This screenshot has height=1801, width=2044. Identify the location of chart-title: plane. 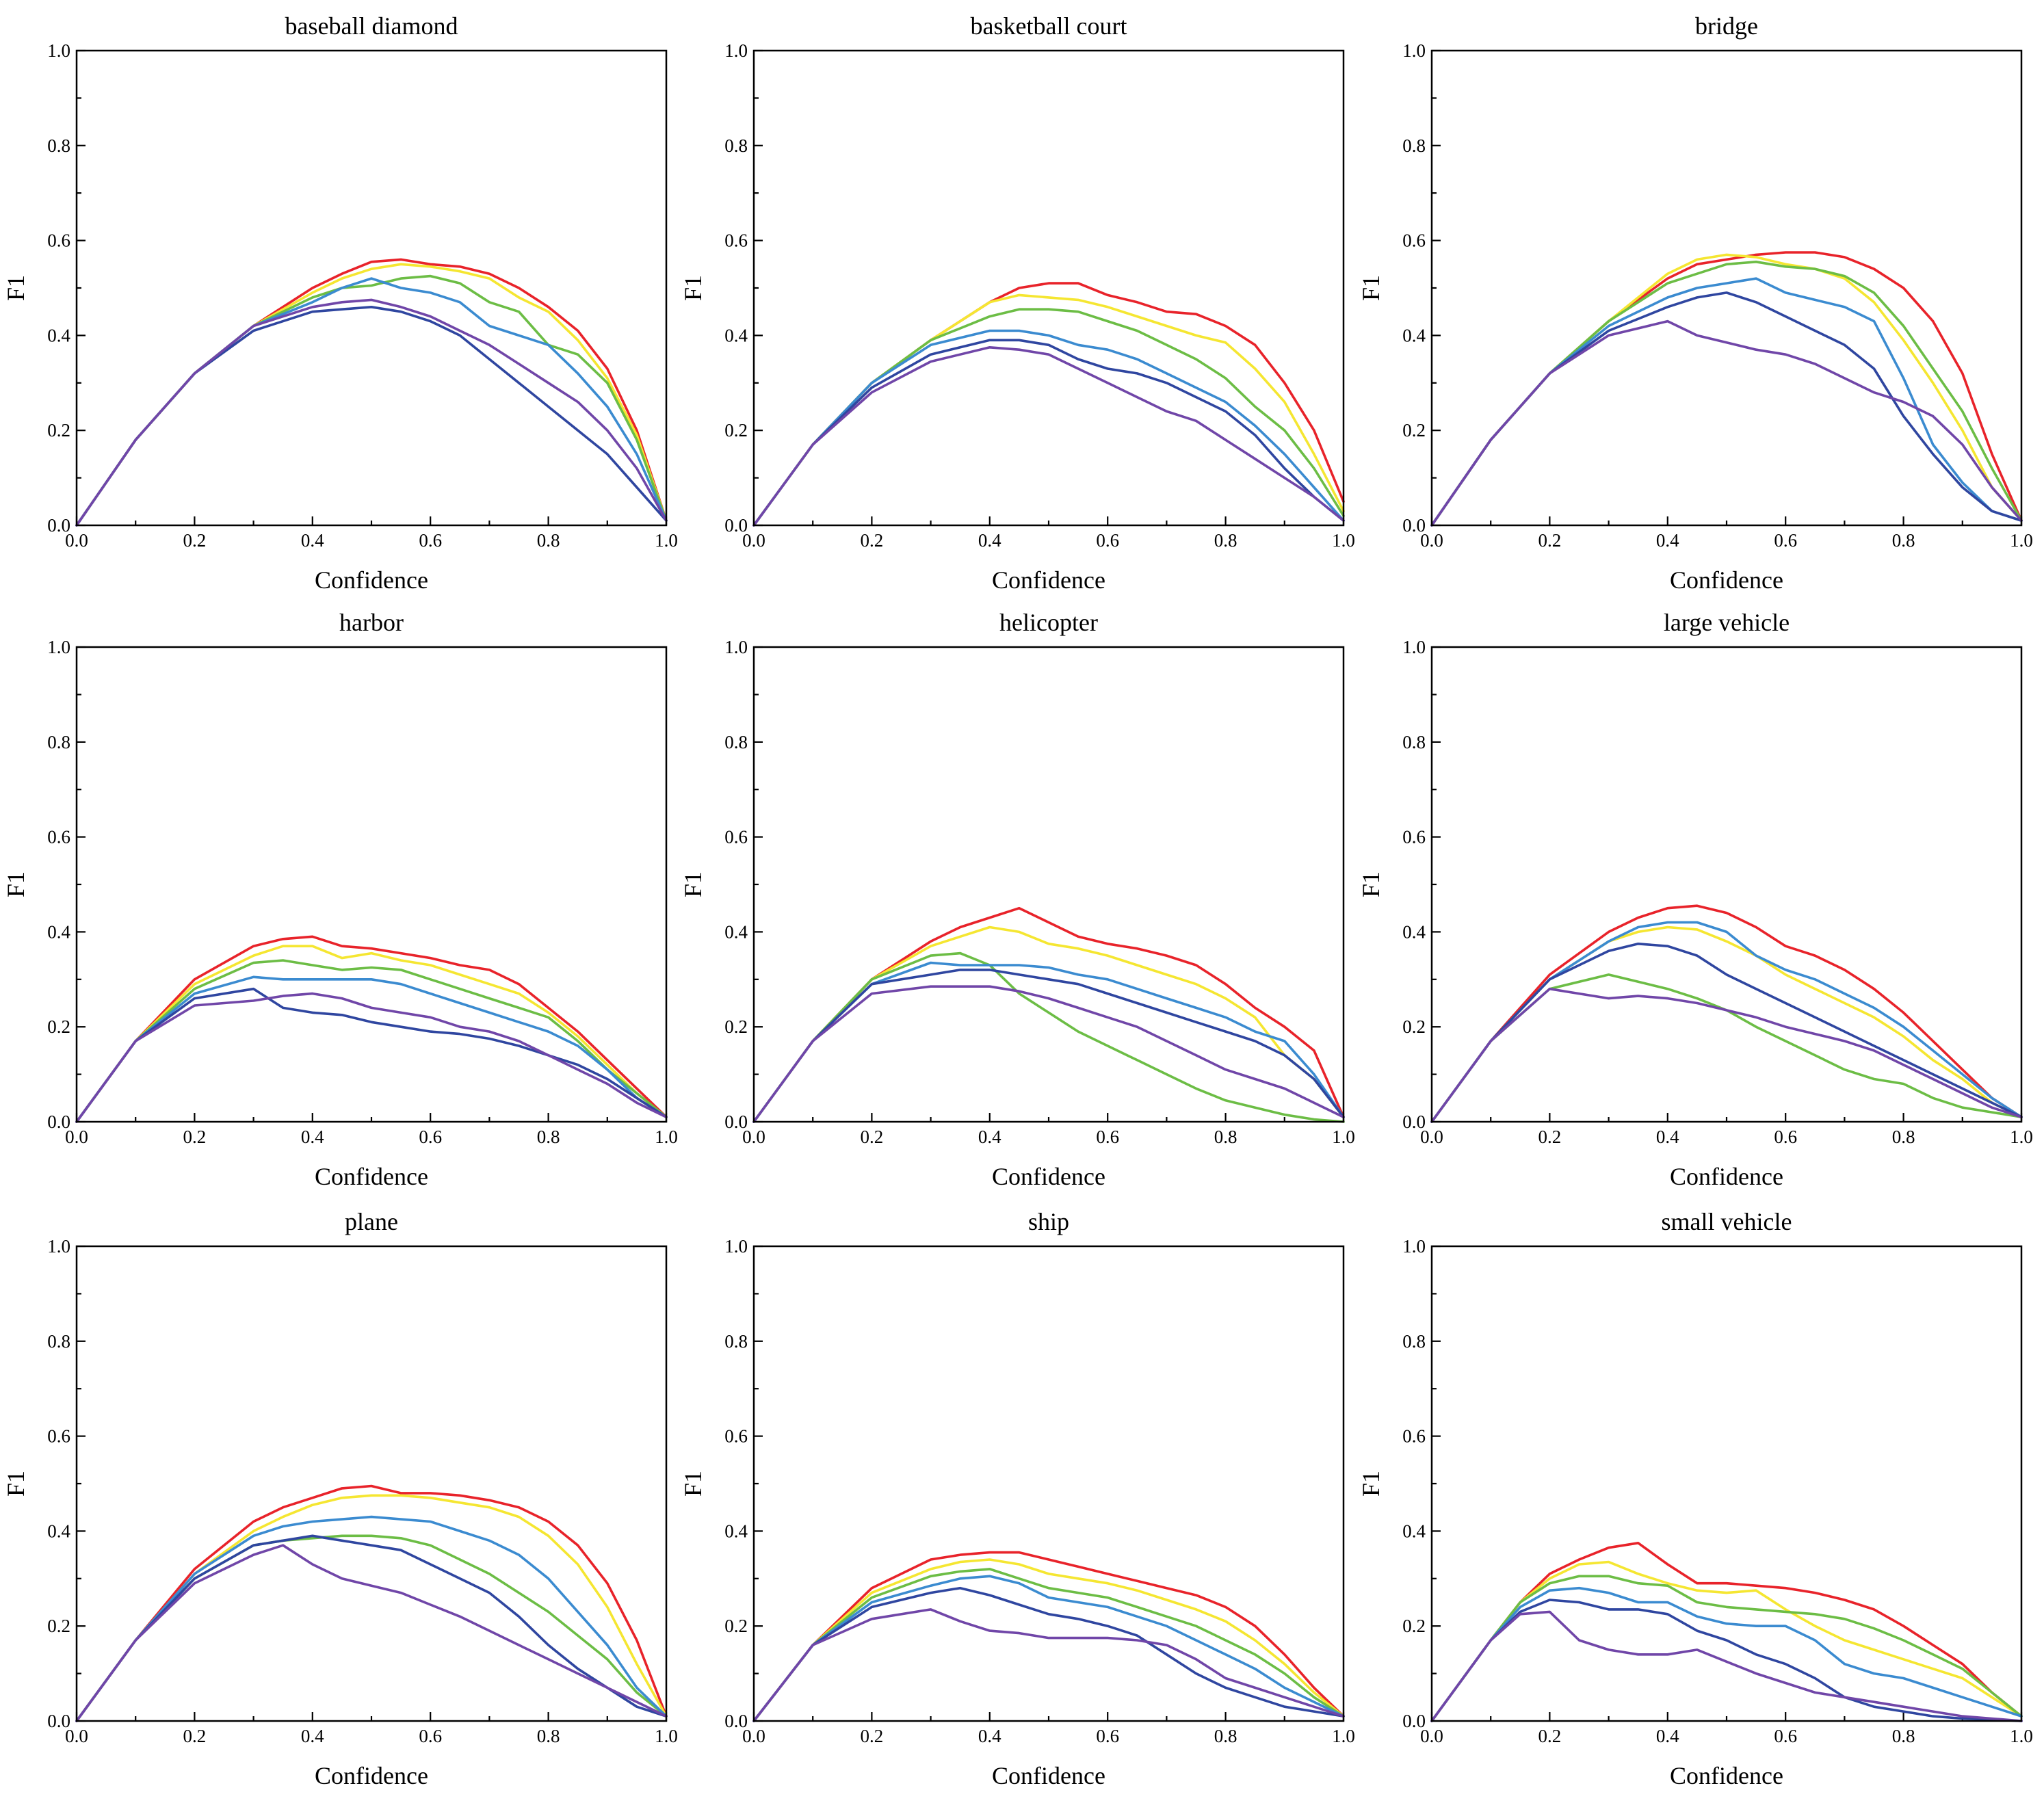
(371, 1222).